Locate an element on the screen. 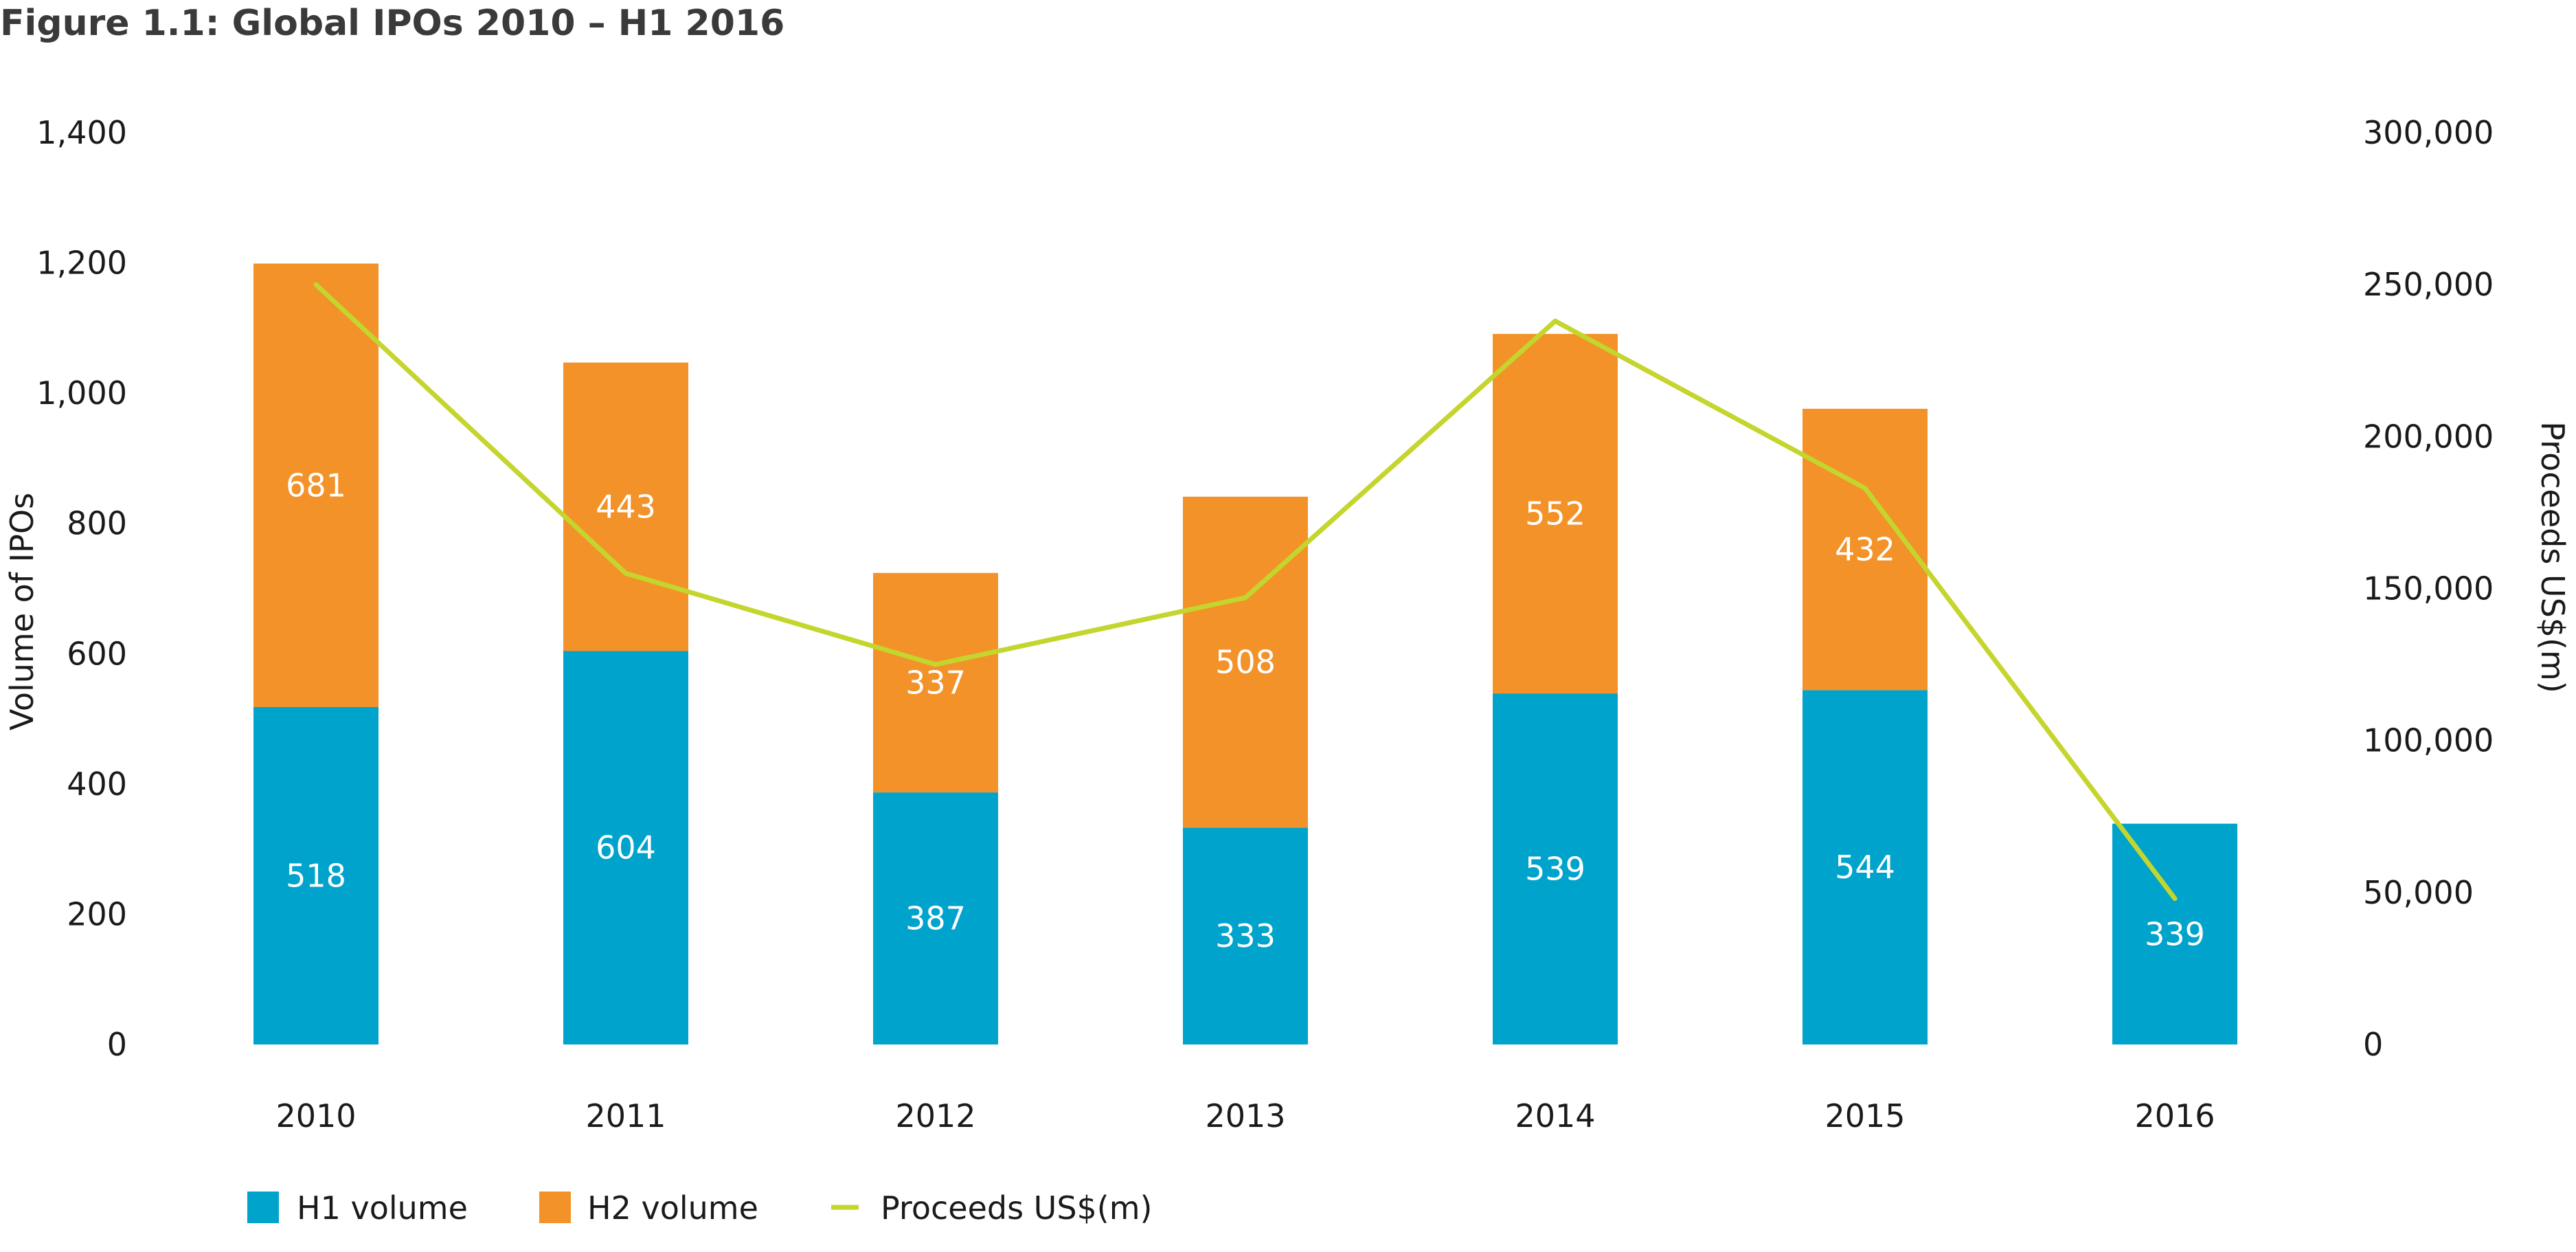 The width and height of the screenshot is (2576, 1252). left-tick-label: 1,000 is located at coordinates (81, 394).